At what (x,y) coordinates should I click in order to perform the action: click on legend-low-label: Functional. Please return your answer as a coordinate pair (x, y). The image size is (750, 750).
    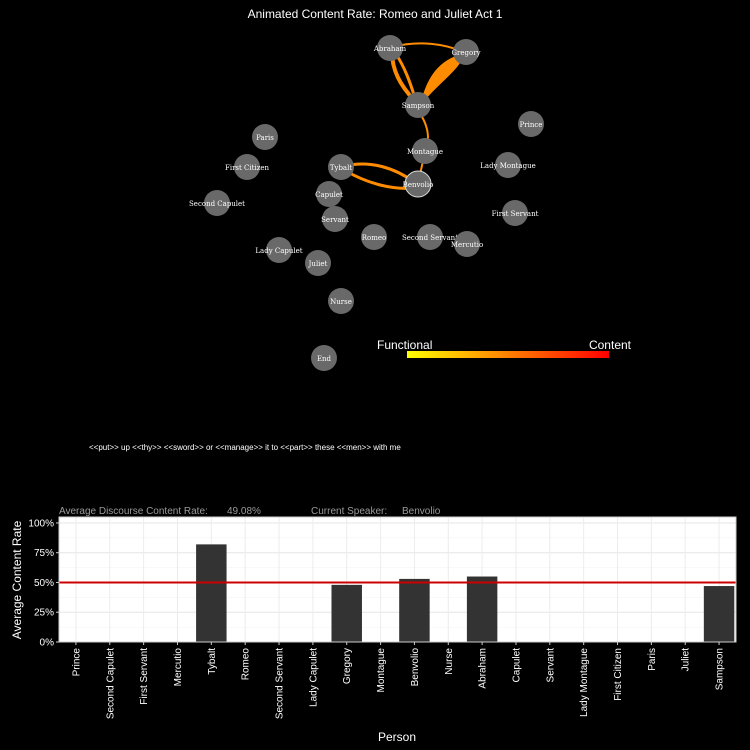
    Looking at the image, I should click on (404, 345).